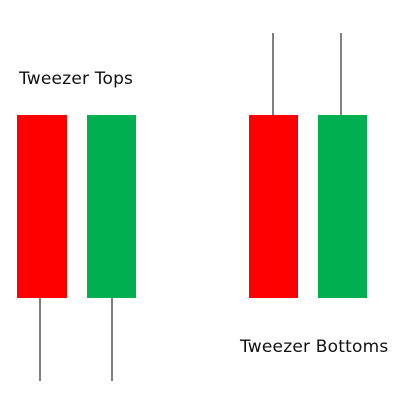 This screenshot has height=401, width=404. Describe the element at coordinates (314, 347) in the screenshot. I see `tweezer-bottoms-label: Tweezer Bottoms` at that location.